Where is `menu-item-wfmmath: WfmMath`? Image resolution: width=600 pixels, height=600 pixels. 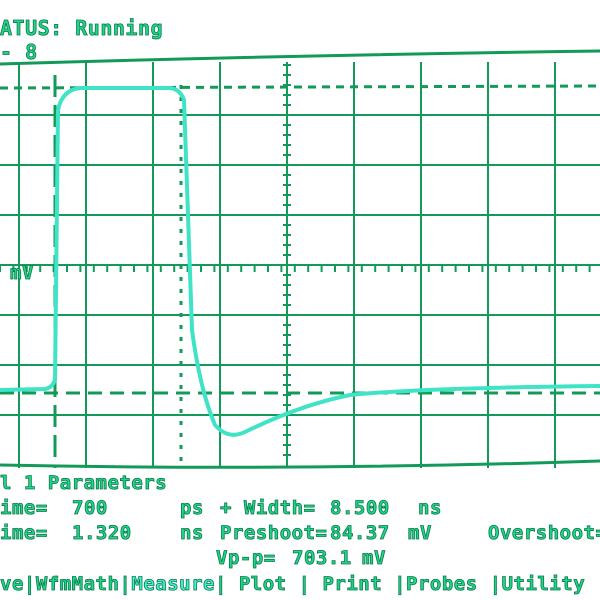 menu-item-wfmmath: WfmMath is located at coordinates (77, 584).